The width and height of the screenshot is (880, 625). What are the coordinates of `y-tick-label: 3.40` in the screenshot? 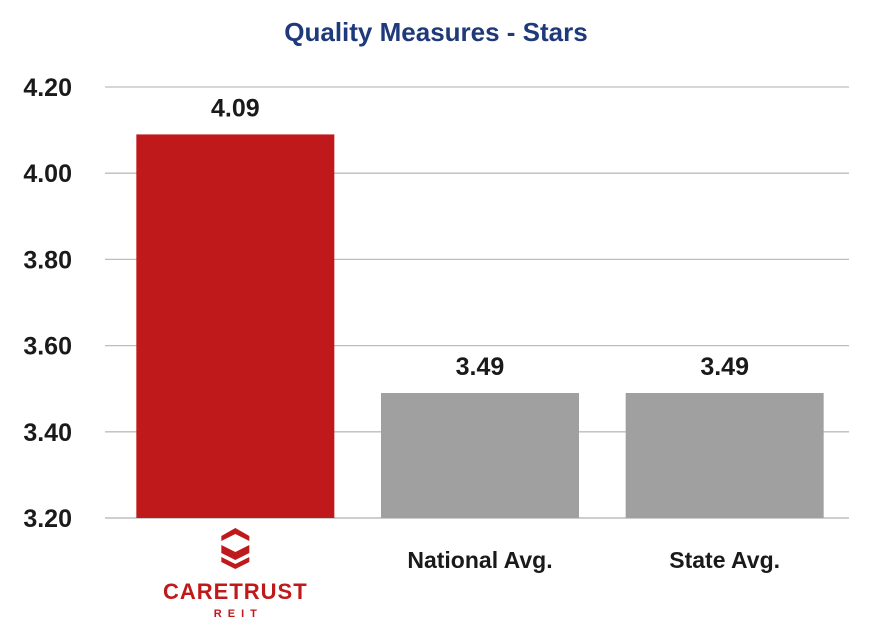 It's located at (47, 433).